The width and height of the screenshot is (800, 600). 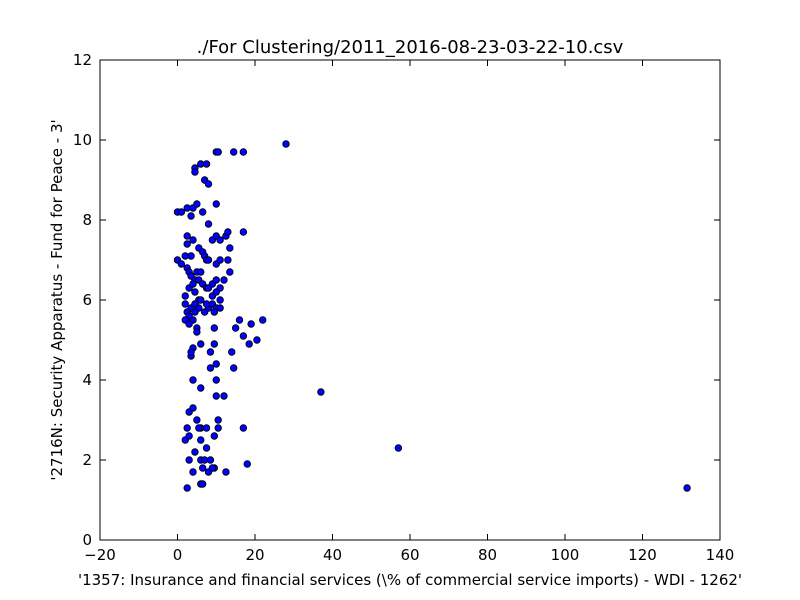 I want to click on x-tick-label: 140, so click(x=720, y=555).